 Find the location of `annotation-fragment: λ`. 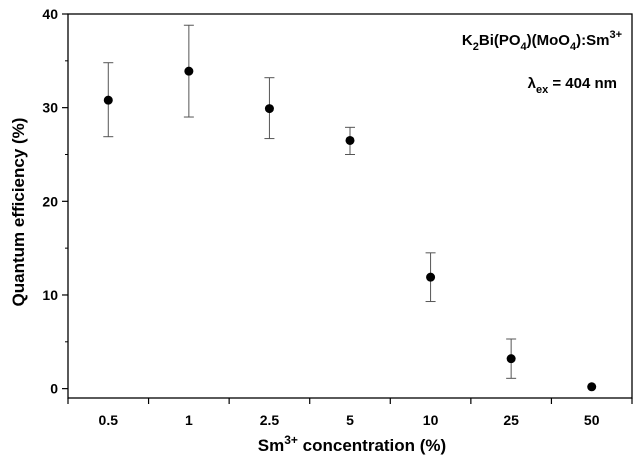

annotation-fragment: λ is located at coordinates (532, 83).